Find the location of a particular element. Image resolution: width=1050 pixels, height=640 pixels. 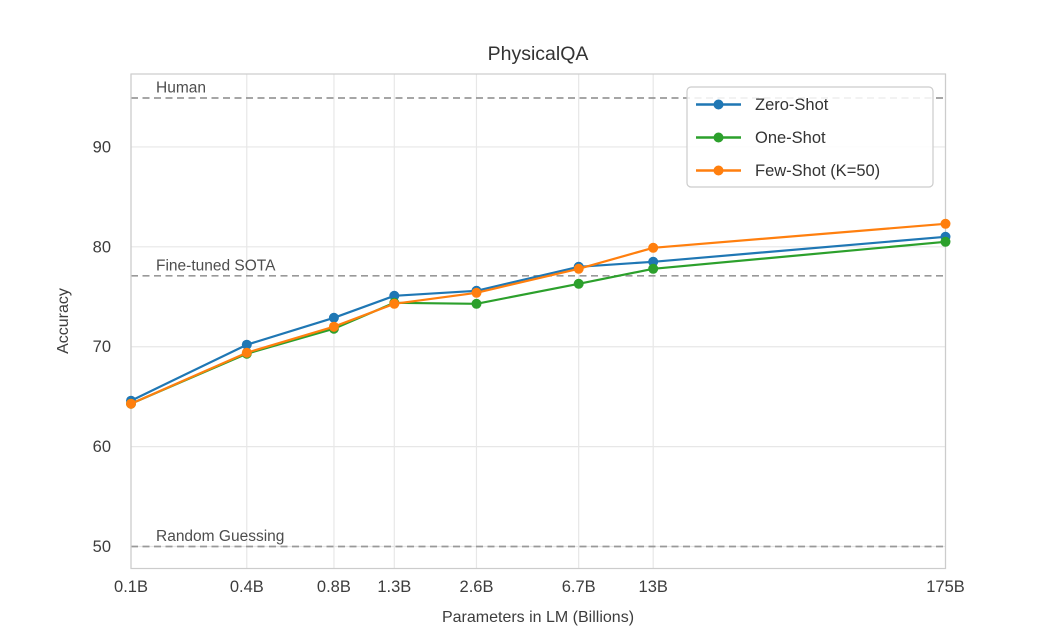

legend-item-few-shot-k-50: Few-Shot (K=50) is located at coordinates (788, 171).